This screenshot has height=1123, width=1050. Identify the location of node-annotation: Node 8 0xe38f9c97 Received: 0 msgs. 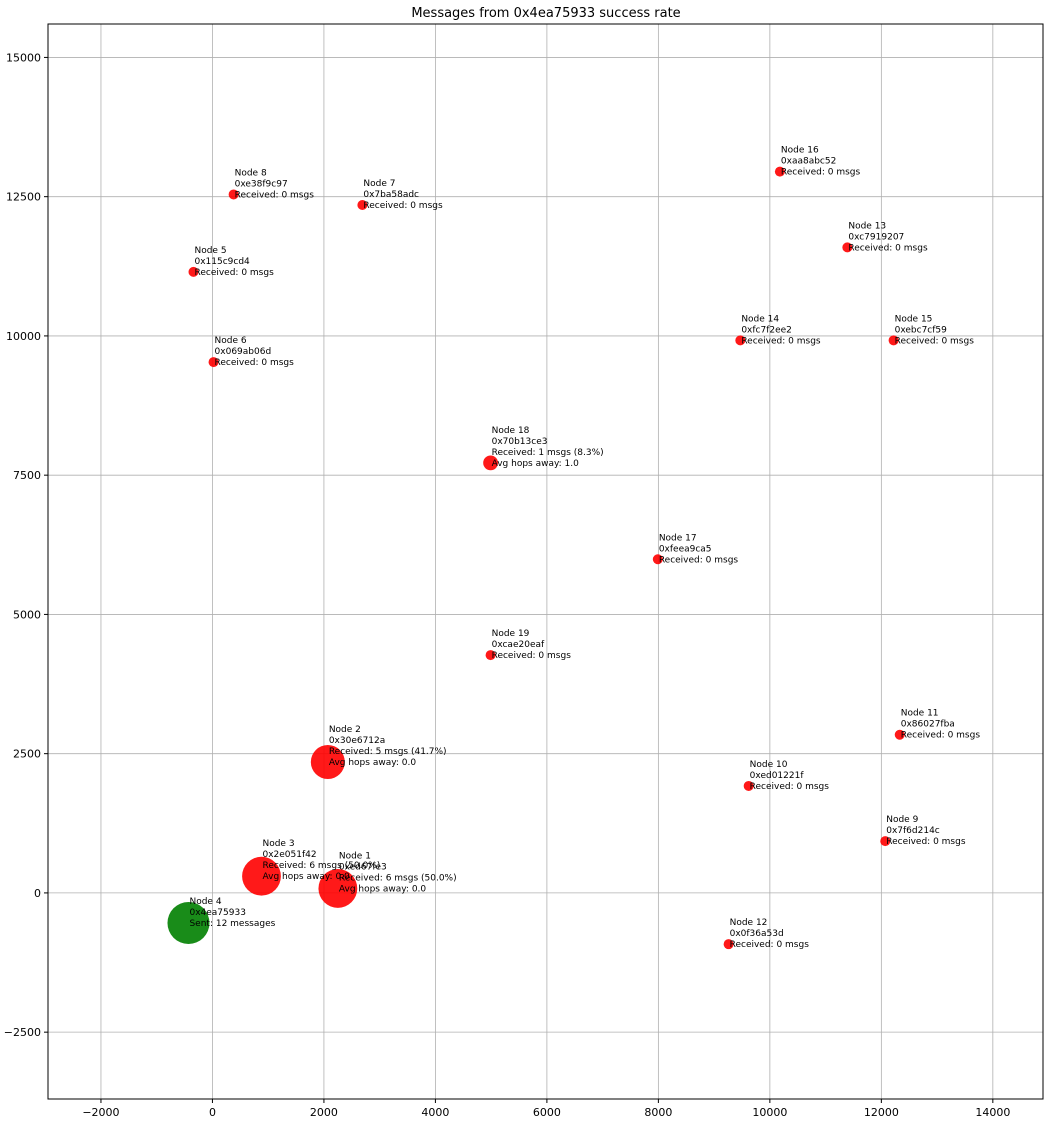
(275, 184).